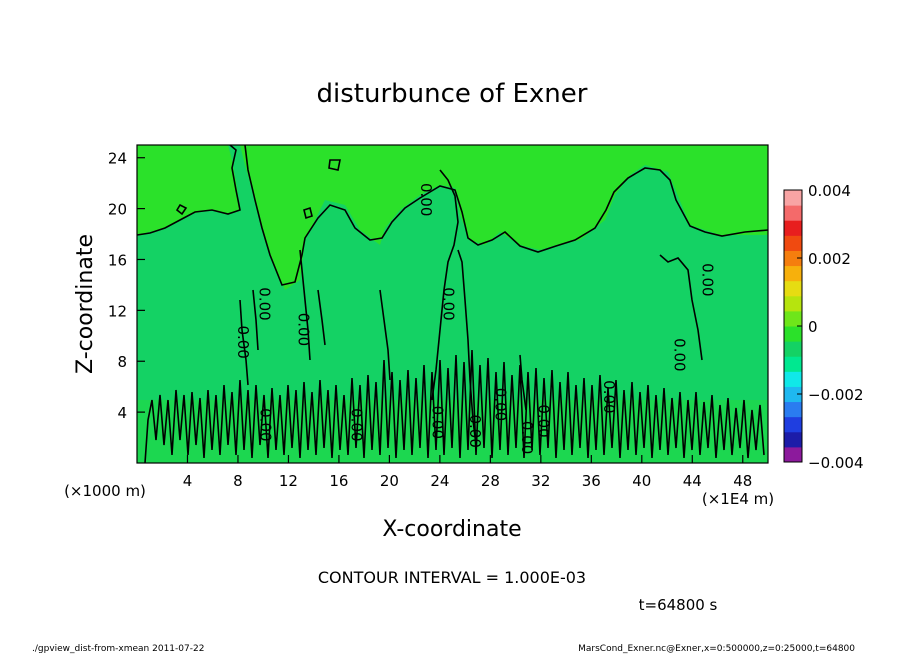 The image size is (904, 654). I want to click on time-label: t=64800 s, so click(678, 605).